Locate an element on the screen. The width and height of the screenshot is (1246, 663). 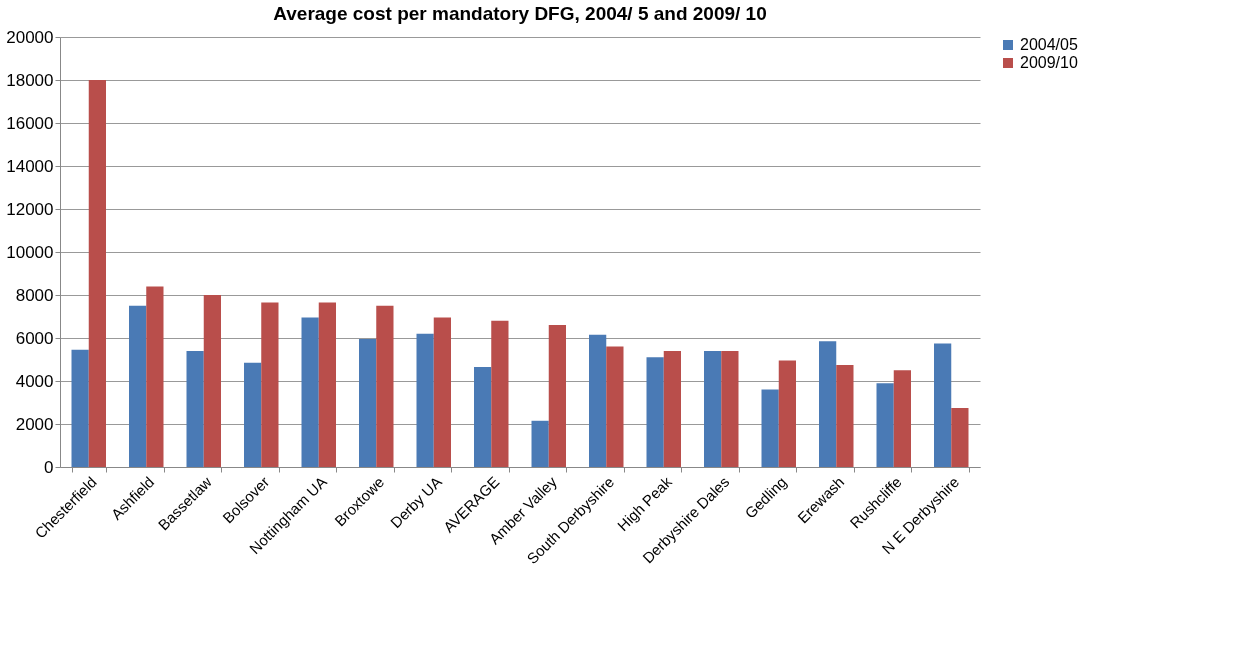
y-tick-label: 4000 is located at coordinates (34, 381).